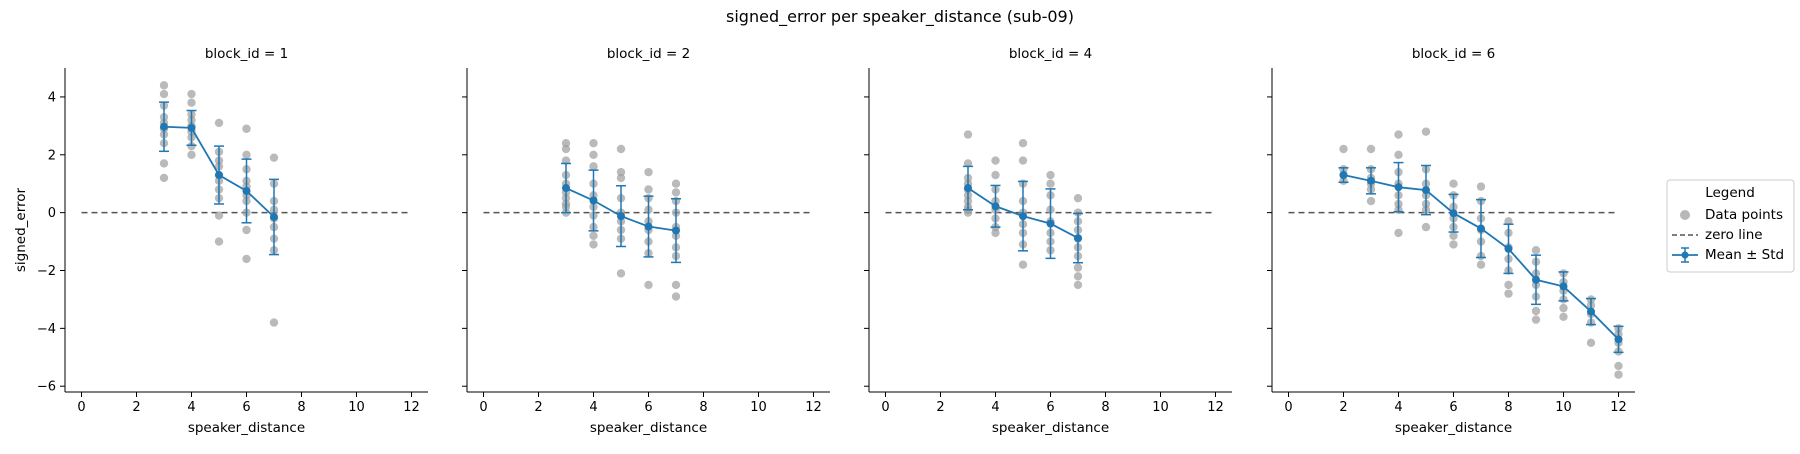 This screenshot has width=1800, height=454. I want to click on subplot-title: block_id = 4, so click(1050, 54).